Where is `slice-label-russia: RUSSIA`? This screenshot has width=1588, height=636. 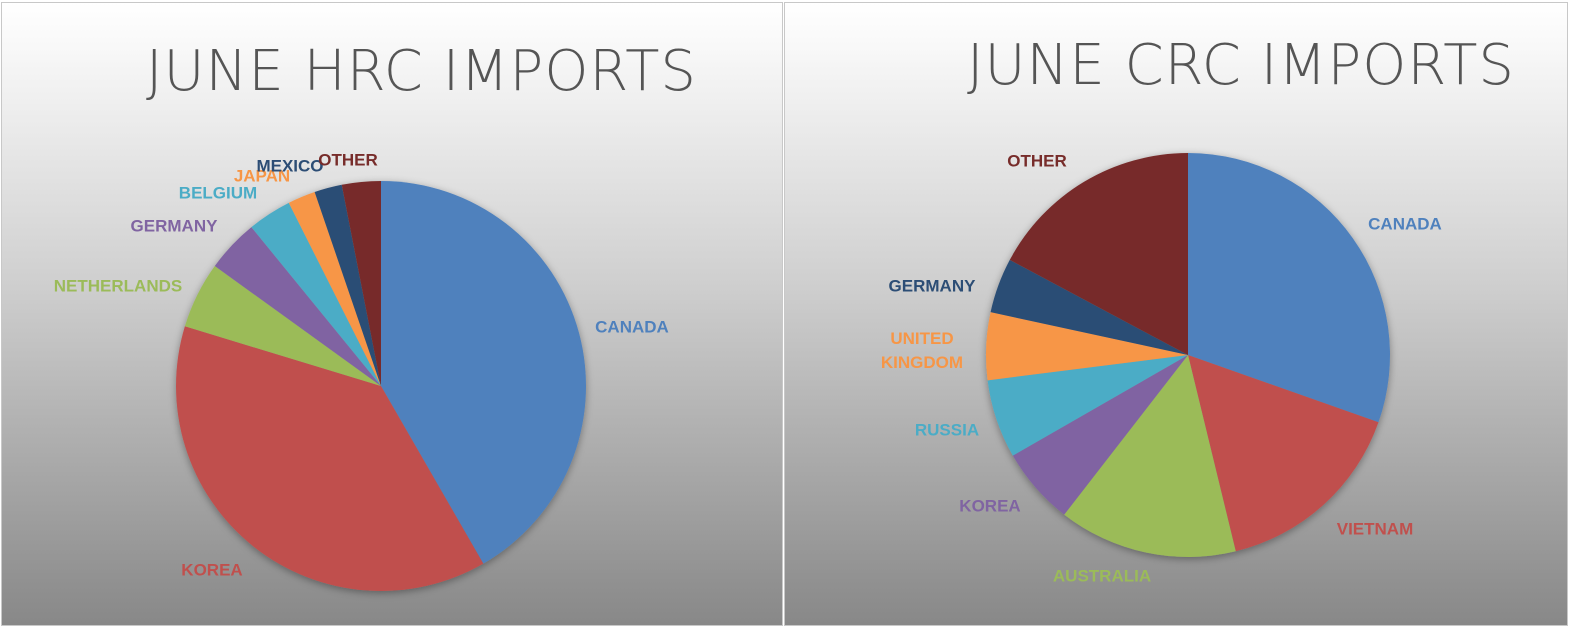 slice-label-russia: RUSSIA is located at coordinates (947, 429).